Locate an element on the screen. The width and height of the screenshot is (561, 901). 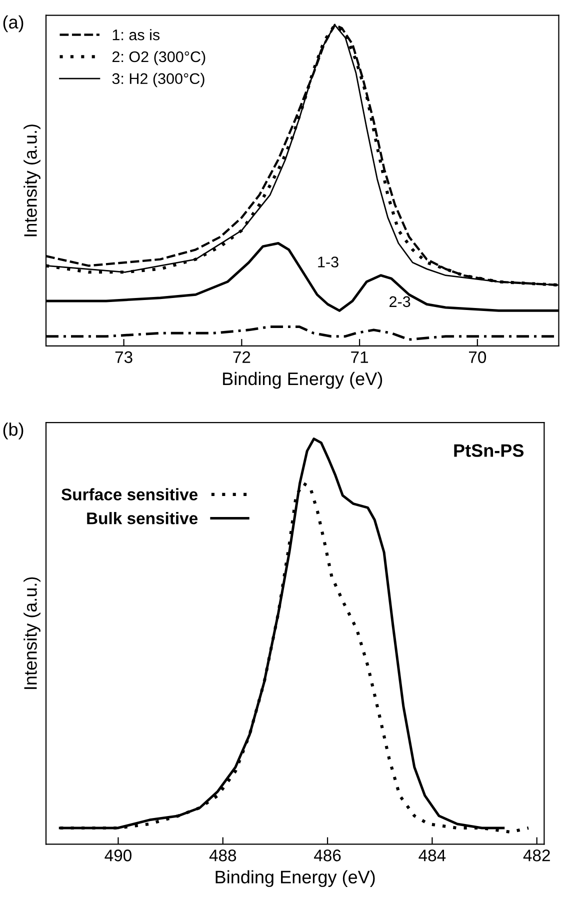
annotation: 1-3 is located at coordinates (328, 262).